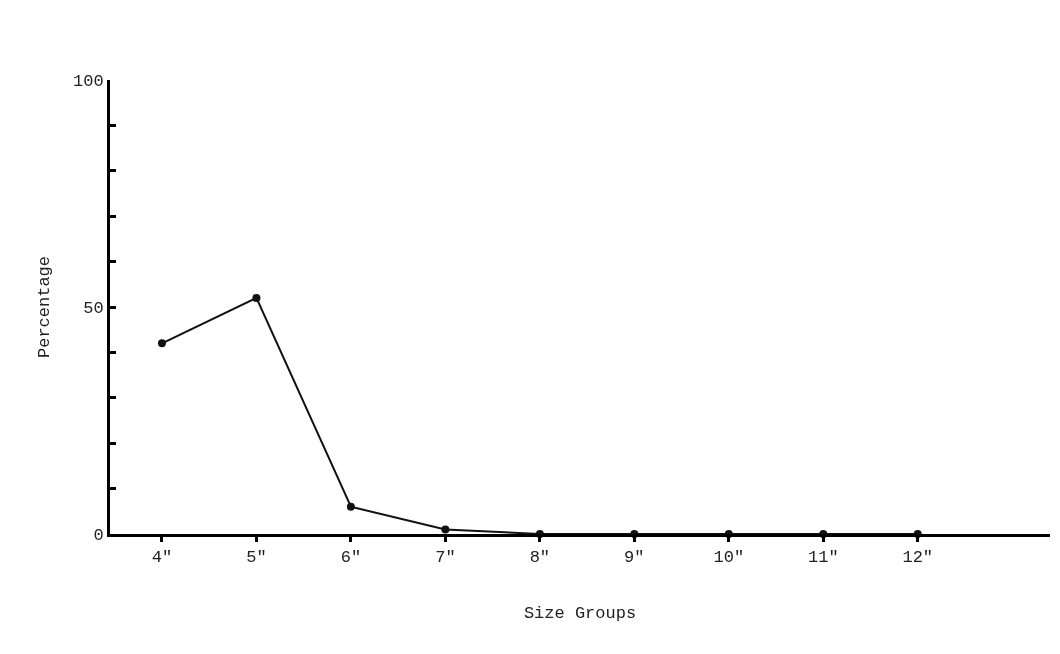  I want to click on x-tick-label: 5", so click(256, 558).